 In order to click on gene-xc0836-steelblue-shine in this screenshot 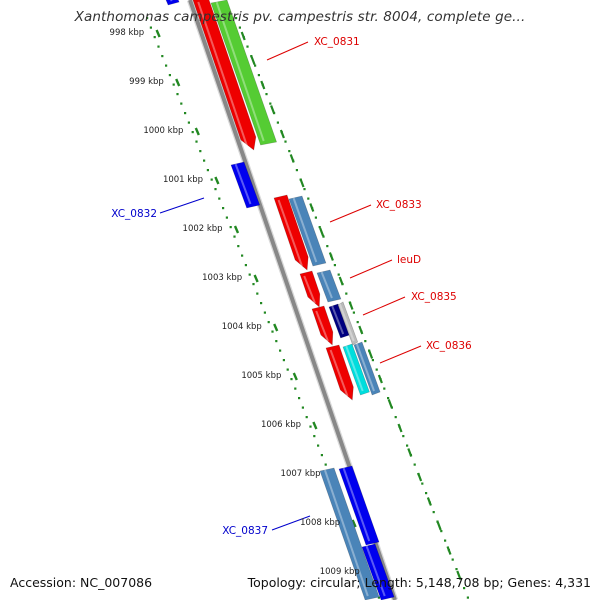, I will do `click(365, 367)`.